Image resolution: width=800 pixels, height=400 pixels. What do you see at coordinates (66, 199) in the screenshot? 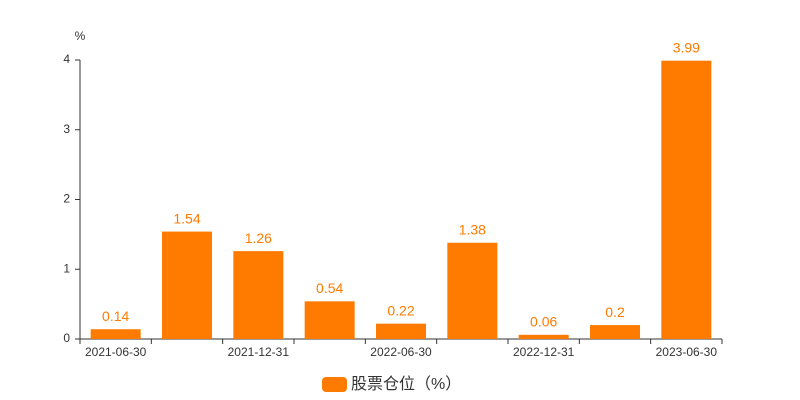
I see `y-tick-label: 2` at bounding box center [66, 199].